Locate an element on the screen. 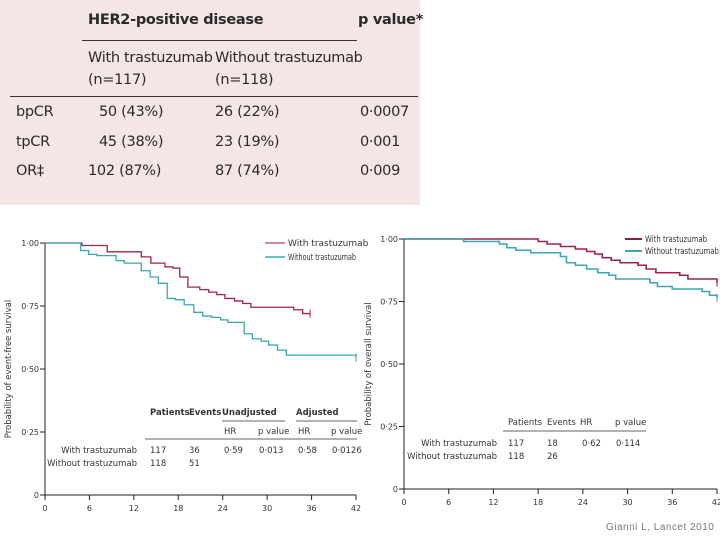  stat-header-hr: HR is located at coordinates (586, 423).